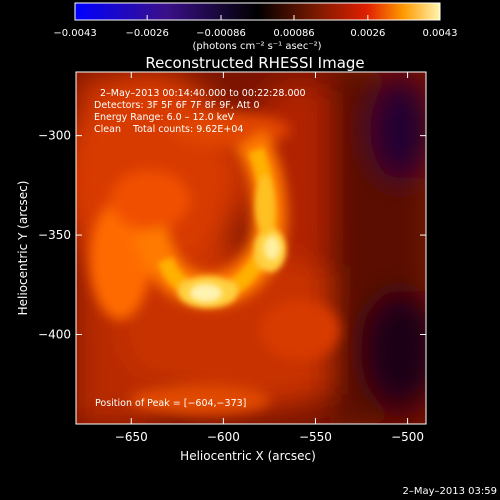 The image size is (500, 500). I want to click on peak-position-label: Position of Peak = [−604,−373], so click(170, 403).